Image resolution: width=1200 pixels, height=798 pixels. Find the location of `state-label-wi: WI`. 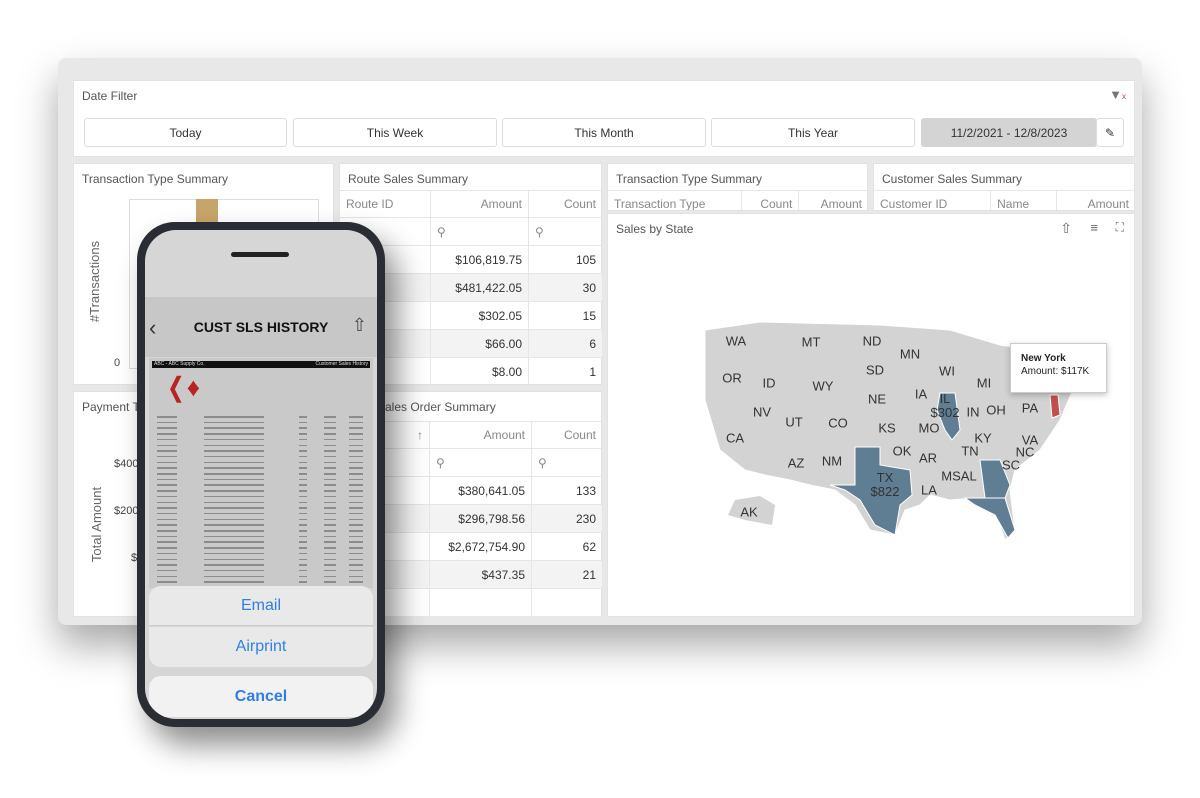

state-label-wi: WI is located at coordinates (947, 371).